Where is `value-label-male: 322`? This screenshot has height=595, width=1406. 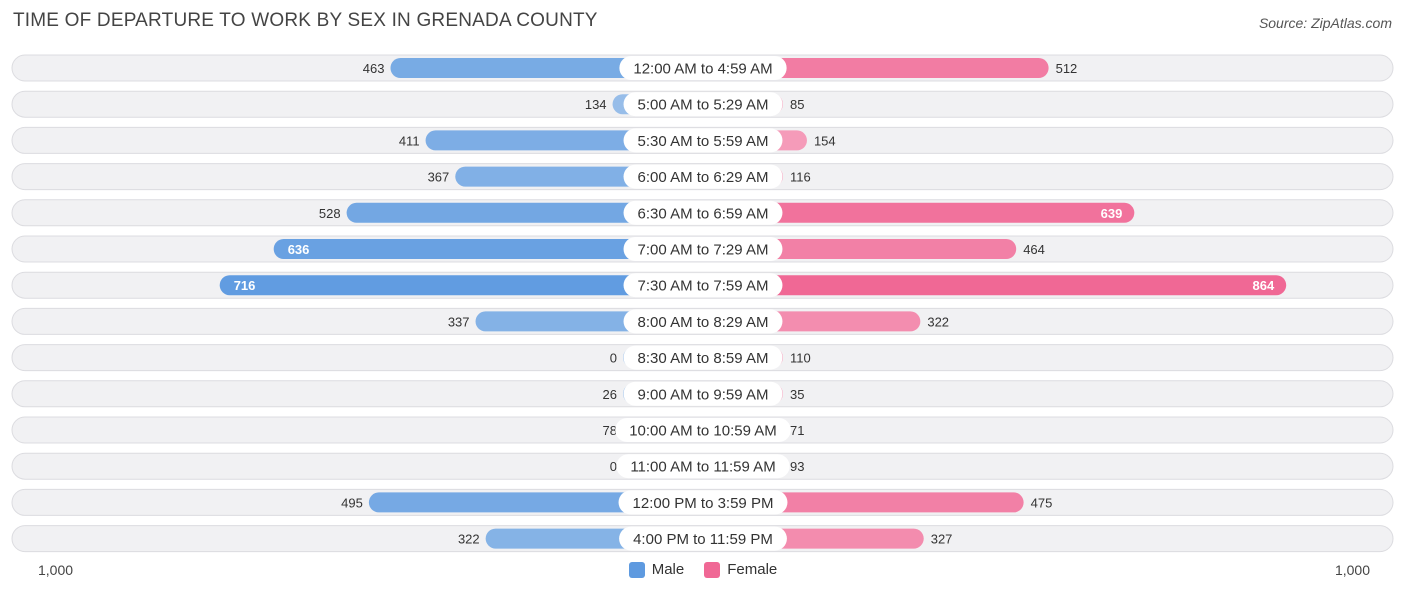 value-label-male: 322 is located at coordinates (469, 539).